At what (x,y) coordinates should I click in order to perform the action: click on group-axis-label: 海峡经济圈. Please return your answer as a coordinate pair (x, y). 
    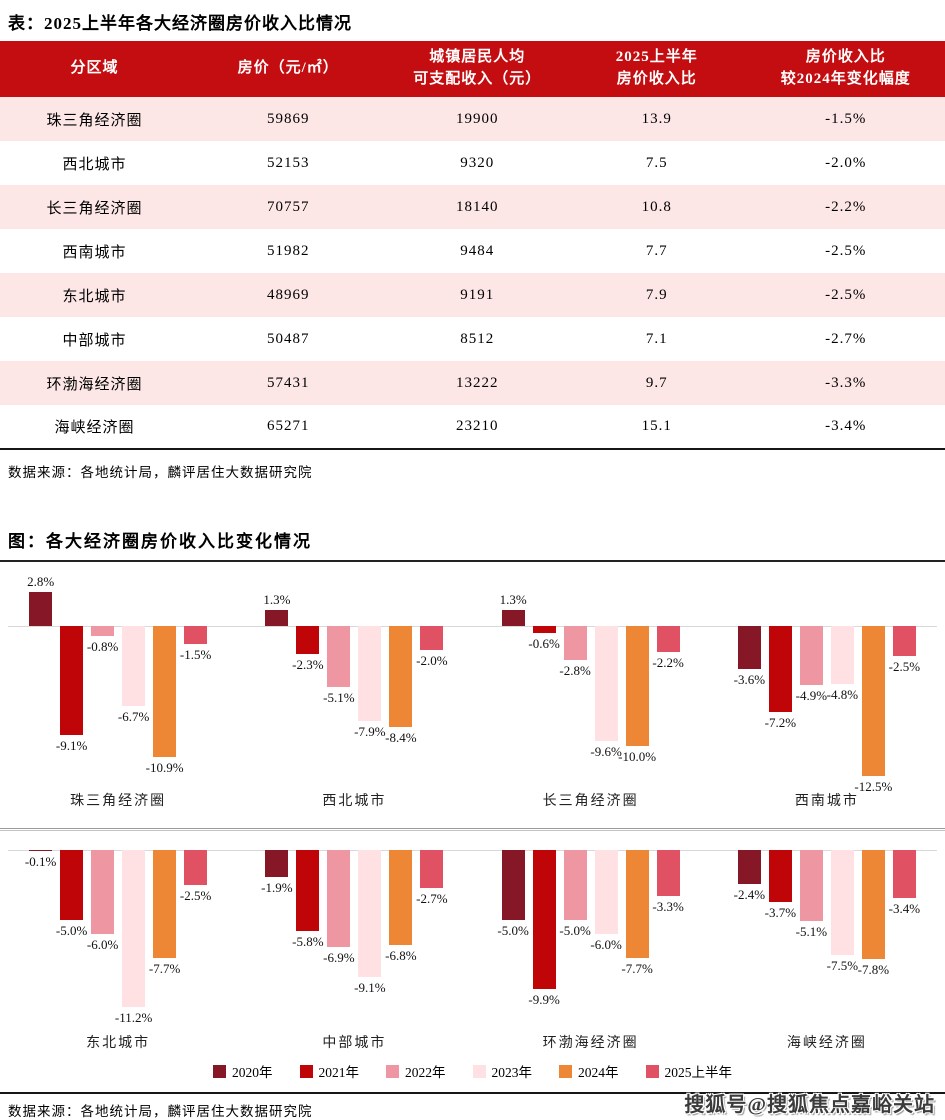
    Looking at the image, I should click on (826, 1043).